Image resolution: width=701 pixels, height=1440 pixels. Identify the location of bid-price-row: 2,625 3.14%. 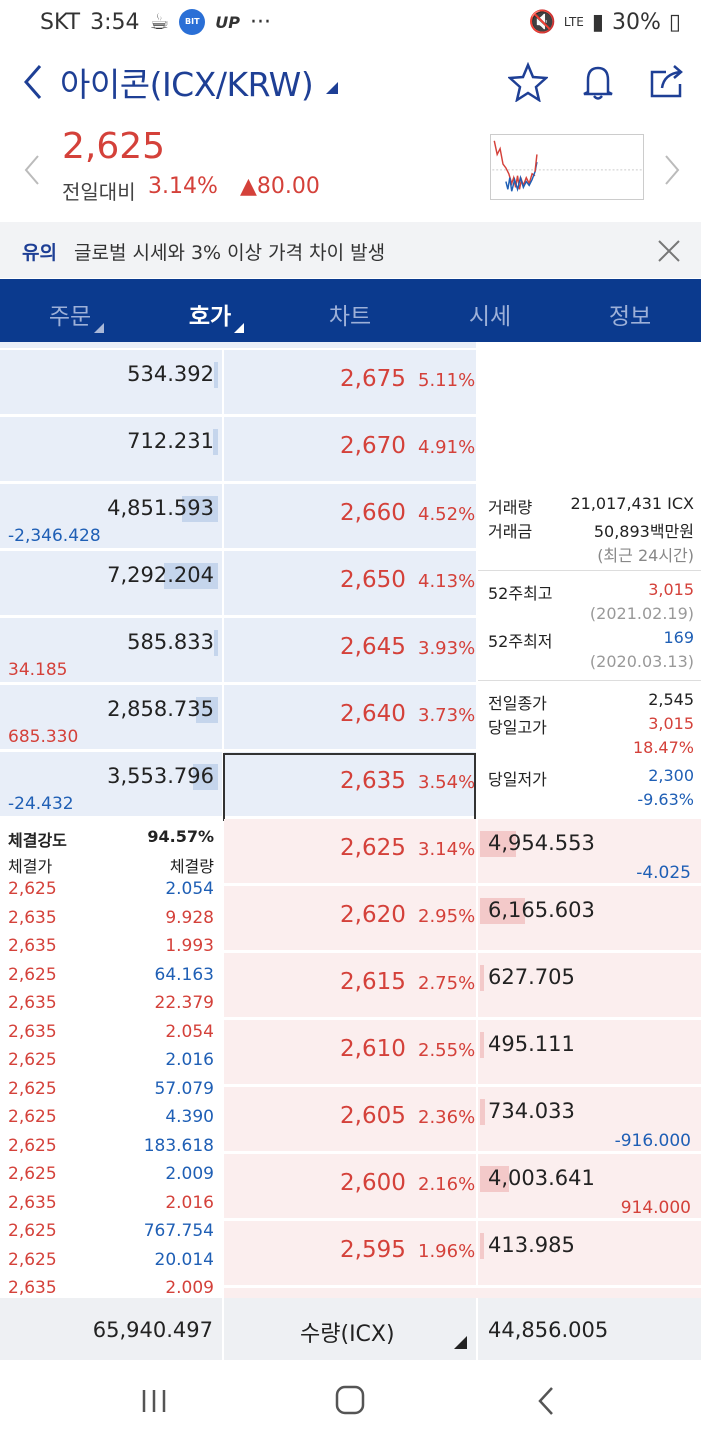
(350, 851).